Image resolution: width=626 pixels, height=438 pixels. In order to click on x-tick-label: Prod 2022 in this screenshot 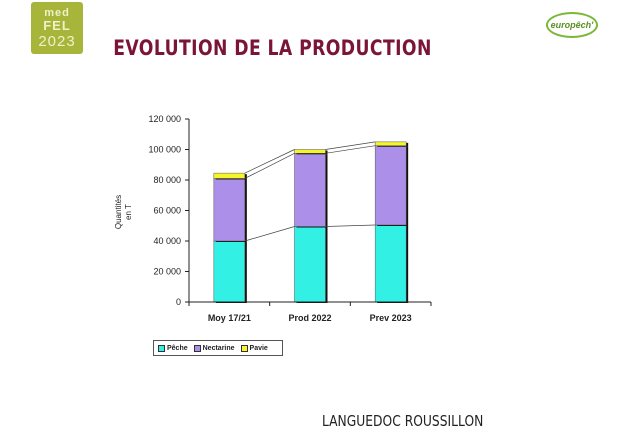, I will do `click(309, 318)`.